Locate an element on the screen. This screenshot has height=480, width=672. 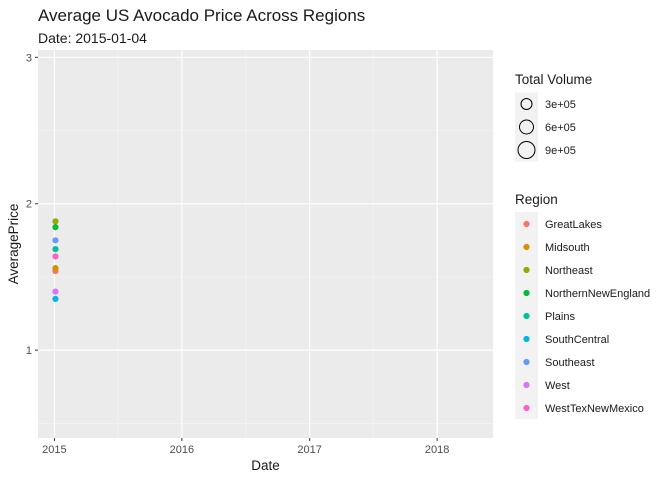
size-legend-label: 3e+05 is located at coordinates (560, 105).